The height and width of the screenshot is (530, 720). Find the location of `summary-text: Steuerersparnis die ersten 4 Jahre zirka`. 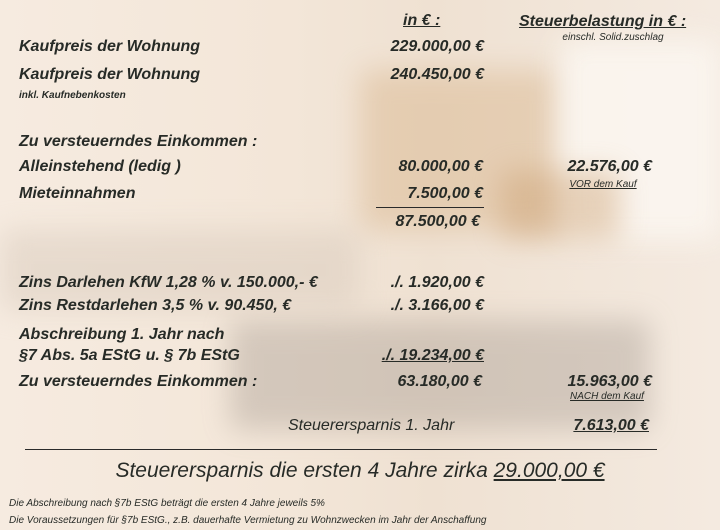

summary-text: Steuerersparnis die ersten 4 Jahre zirka is located at coordinates (304, 470).